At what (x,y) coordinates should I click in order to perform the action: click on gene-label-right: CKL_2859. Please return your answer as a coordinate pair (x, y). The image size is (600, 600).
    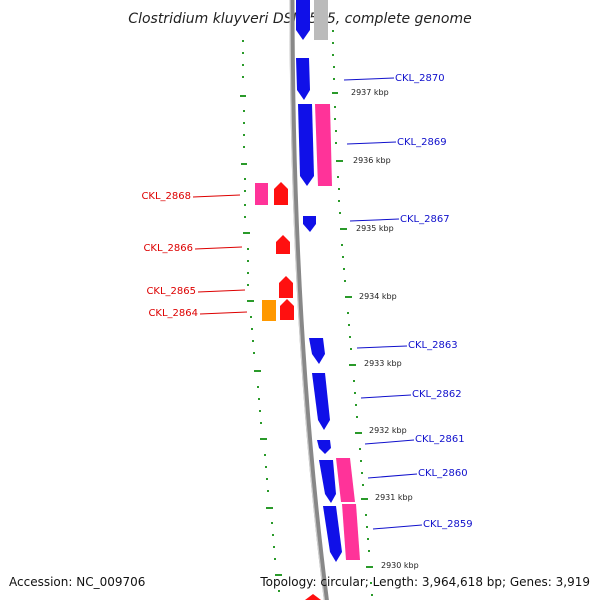
    Looking at the image, I should click on (448, 524).